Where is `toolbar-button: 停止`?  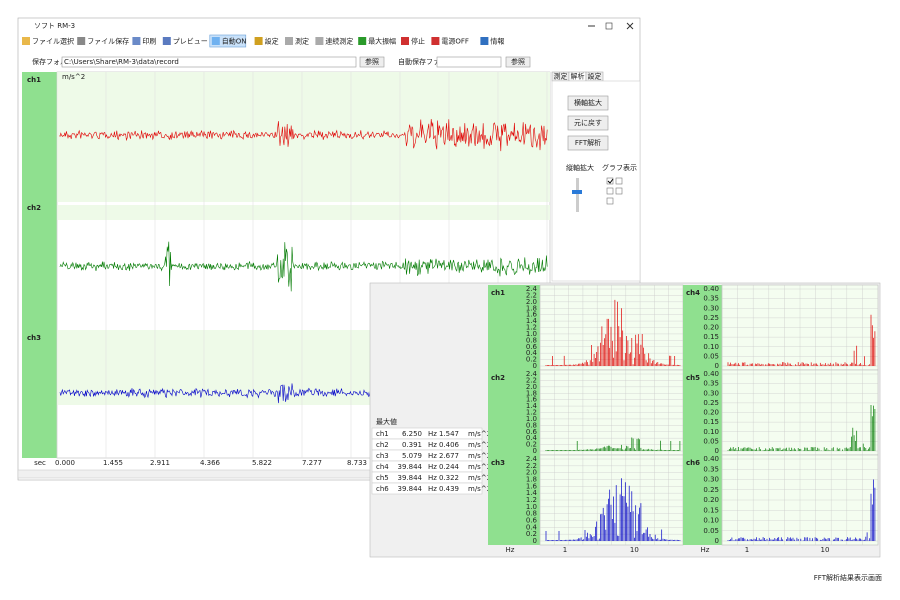 toolbar-button: 停止 is located at coordinates (418, 41).